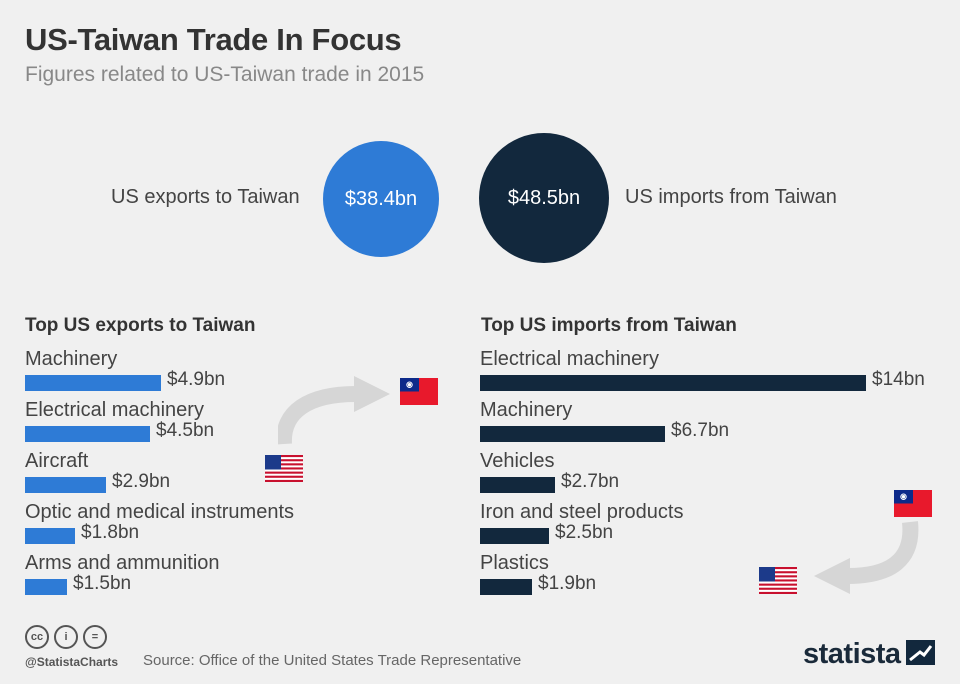  I want to click on statista-logo-mark-icon, so click(920, 652).